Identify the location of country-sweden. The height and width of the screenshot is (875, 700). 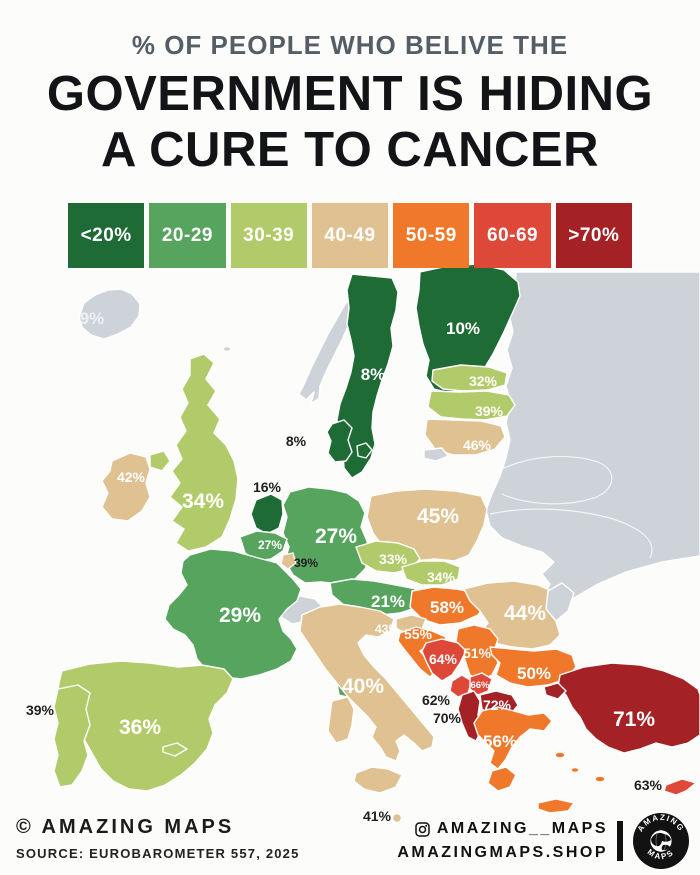
(367, 376).